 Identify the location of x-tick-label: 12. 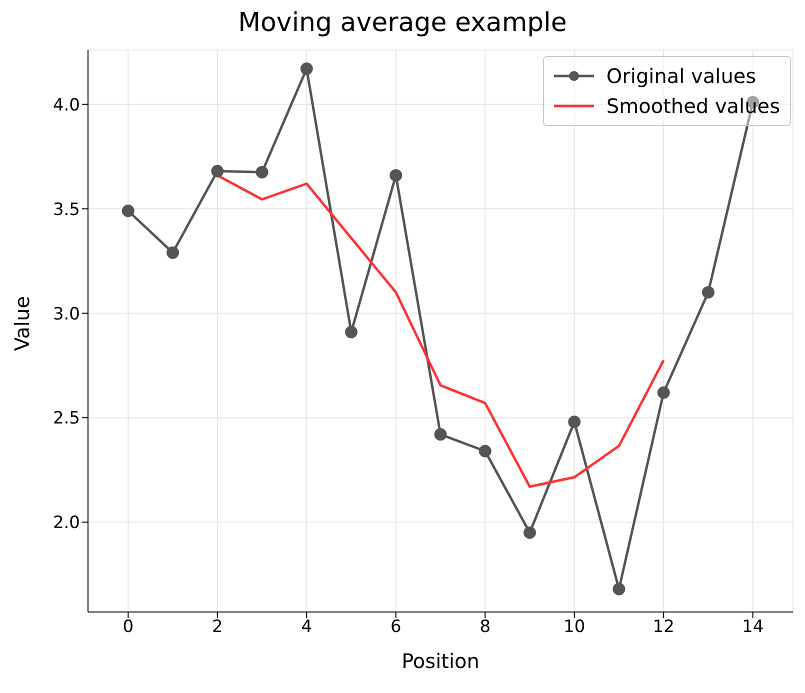
(663, 627).